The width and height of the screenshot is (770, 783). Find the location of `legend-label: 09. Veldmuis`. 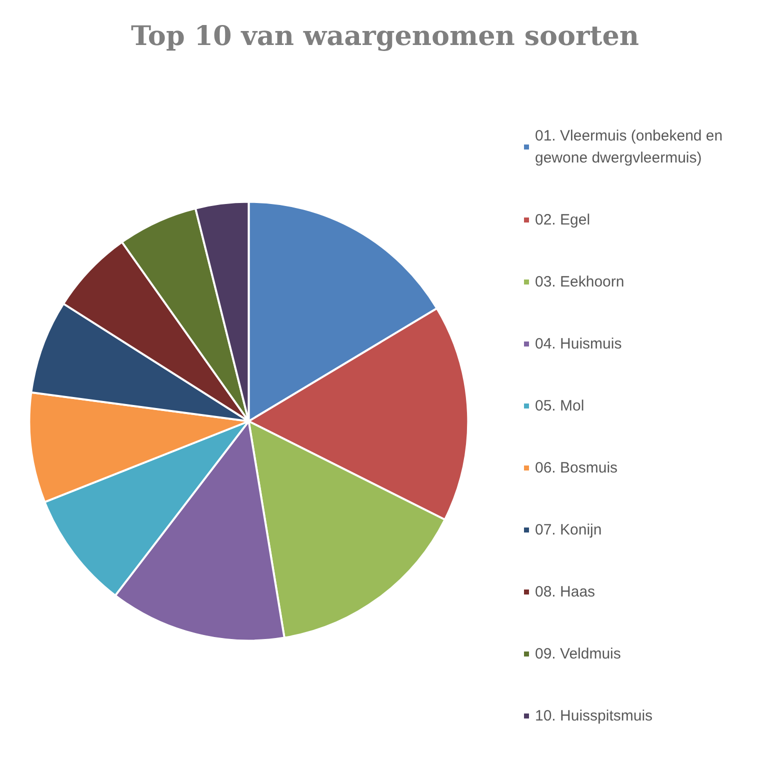

legend-label: 09. Veldmuis is located at coordinates (578, 654).